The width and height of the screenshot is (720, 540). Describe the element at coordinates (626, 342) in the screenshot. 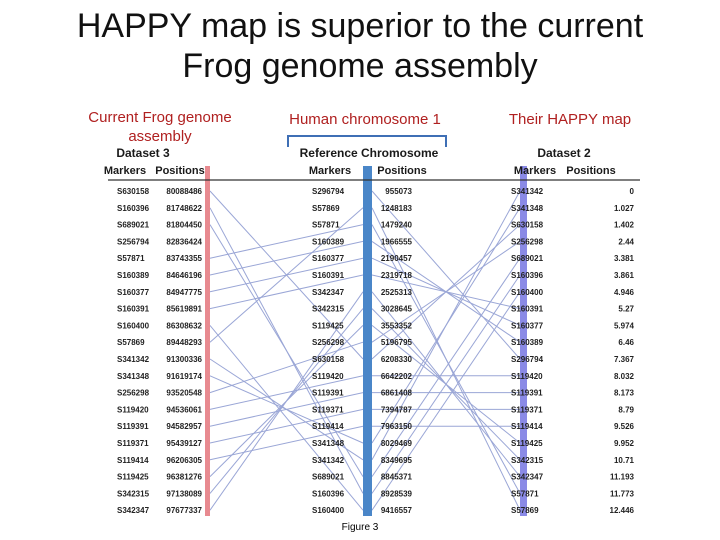

I see `right-position: 6.46` at that location.